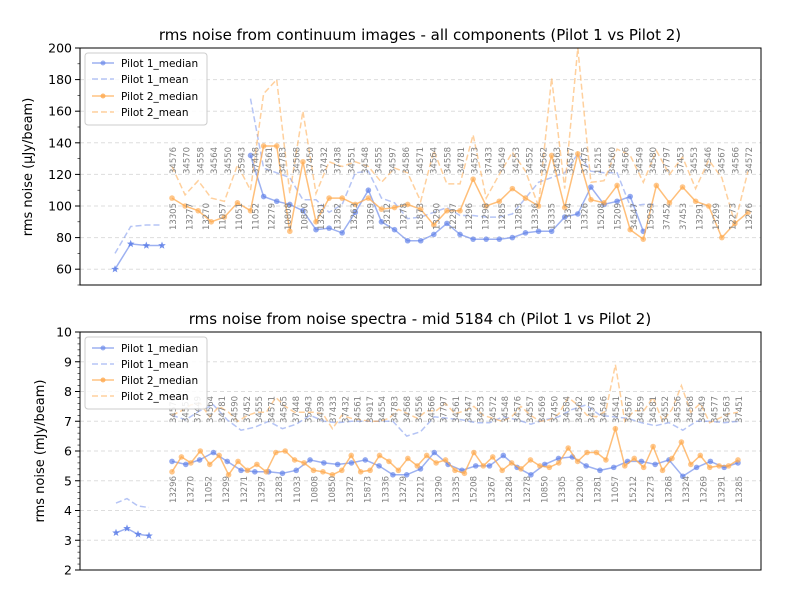 This screenshot has height=600, width=800. I want to click on top-legend-label-p1-mean: Pilot 1_mean, so click(155, 80).